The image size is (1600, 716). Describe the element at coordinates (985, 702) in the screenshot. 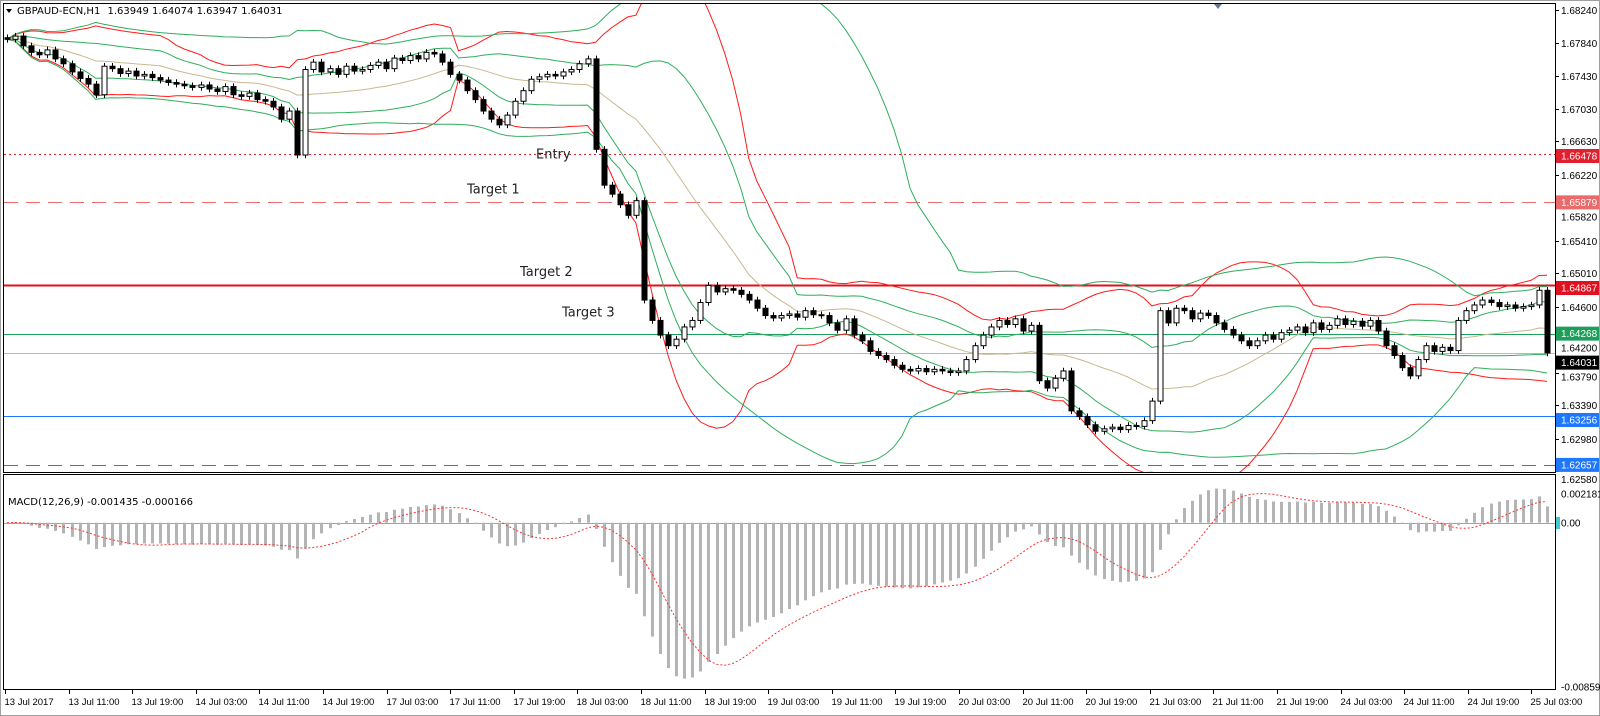

I see `time-tick-label: 20 Jul 03:00` at that location.